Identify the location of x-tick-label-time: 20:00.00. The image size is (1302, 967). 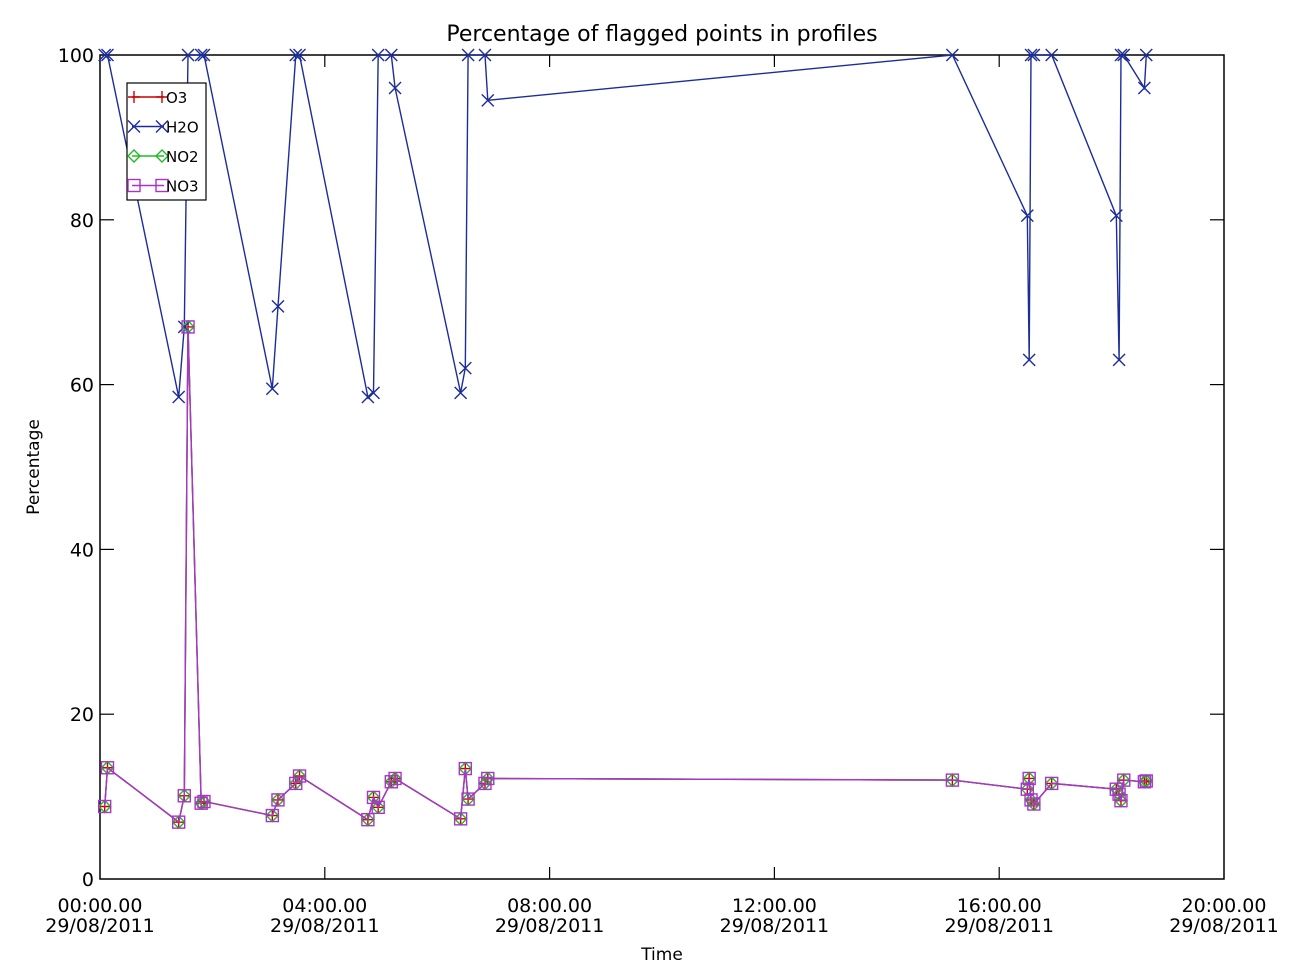
(1224, 906).